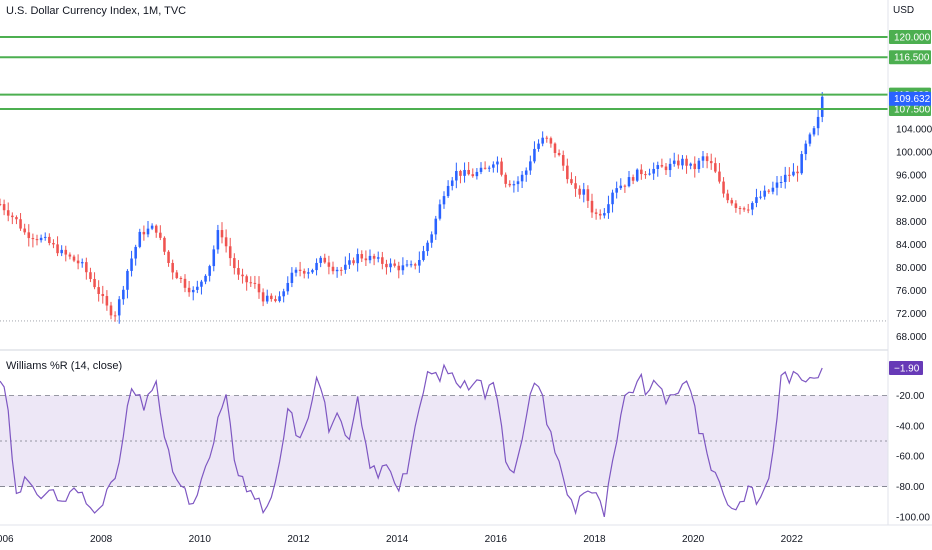  Describe the element at coordinates (914, 130) in the screenshot. I see `price-tick-label: 104.000` at that location.